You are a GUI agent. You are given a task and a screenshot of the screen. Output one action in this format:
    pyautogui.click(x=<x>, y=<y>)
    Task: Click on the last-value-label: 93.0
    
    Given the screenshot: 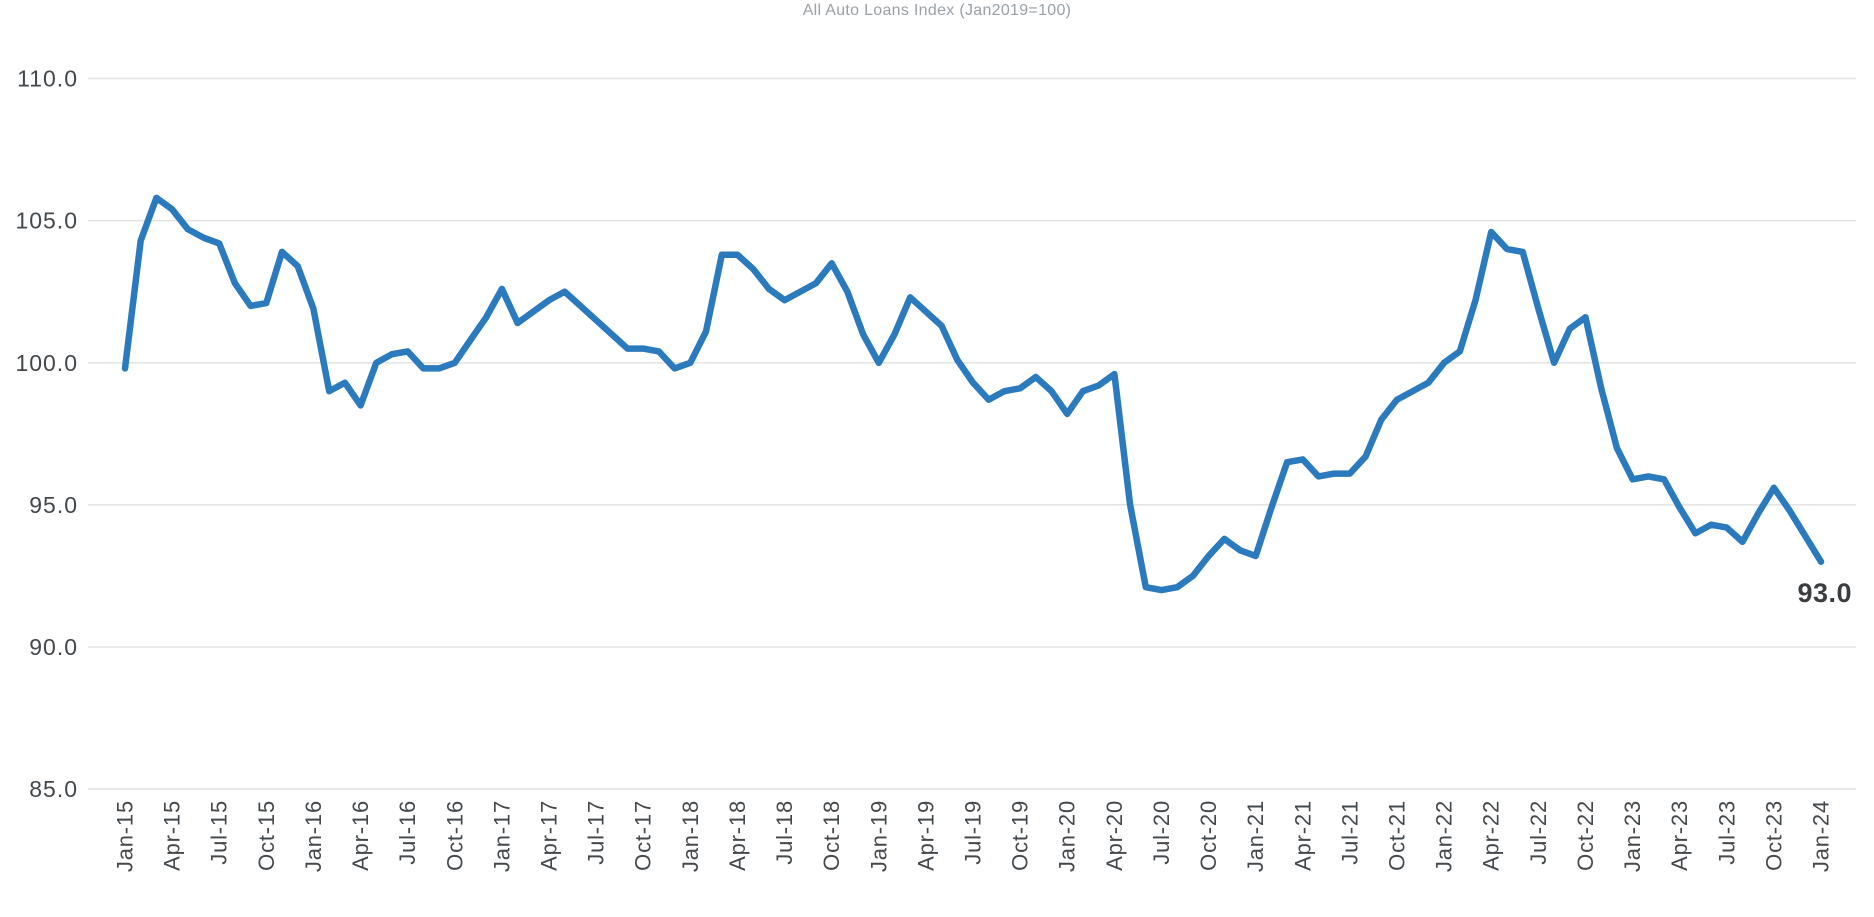 What is the action you would take?
    pyautogui.click(x=1824, y=593)
    